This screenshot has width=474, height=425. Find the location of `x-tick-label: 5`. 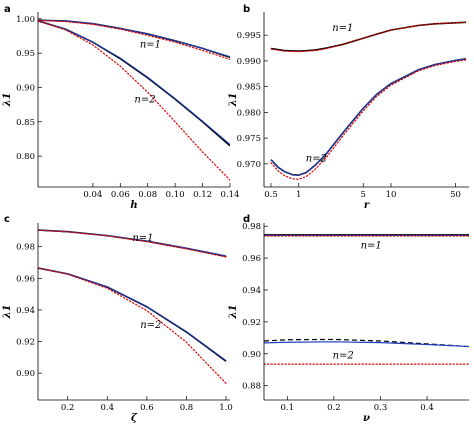

x-tick-label: 5 is located at coordinates (363, 195).